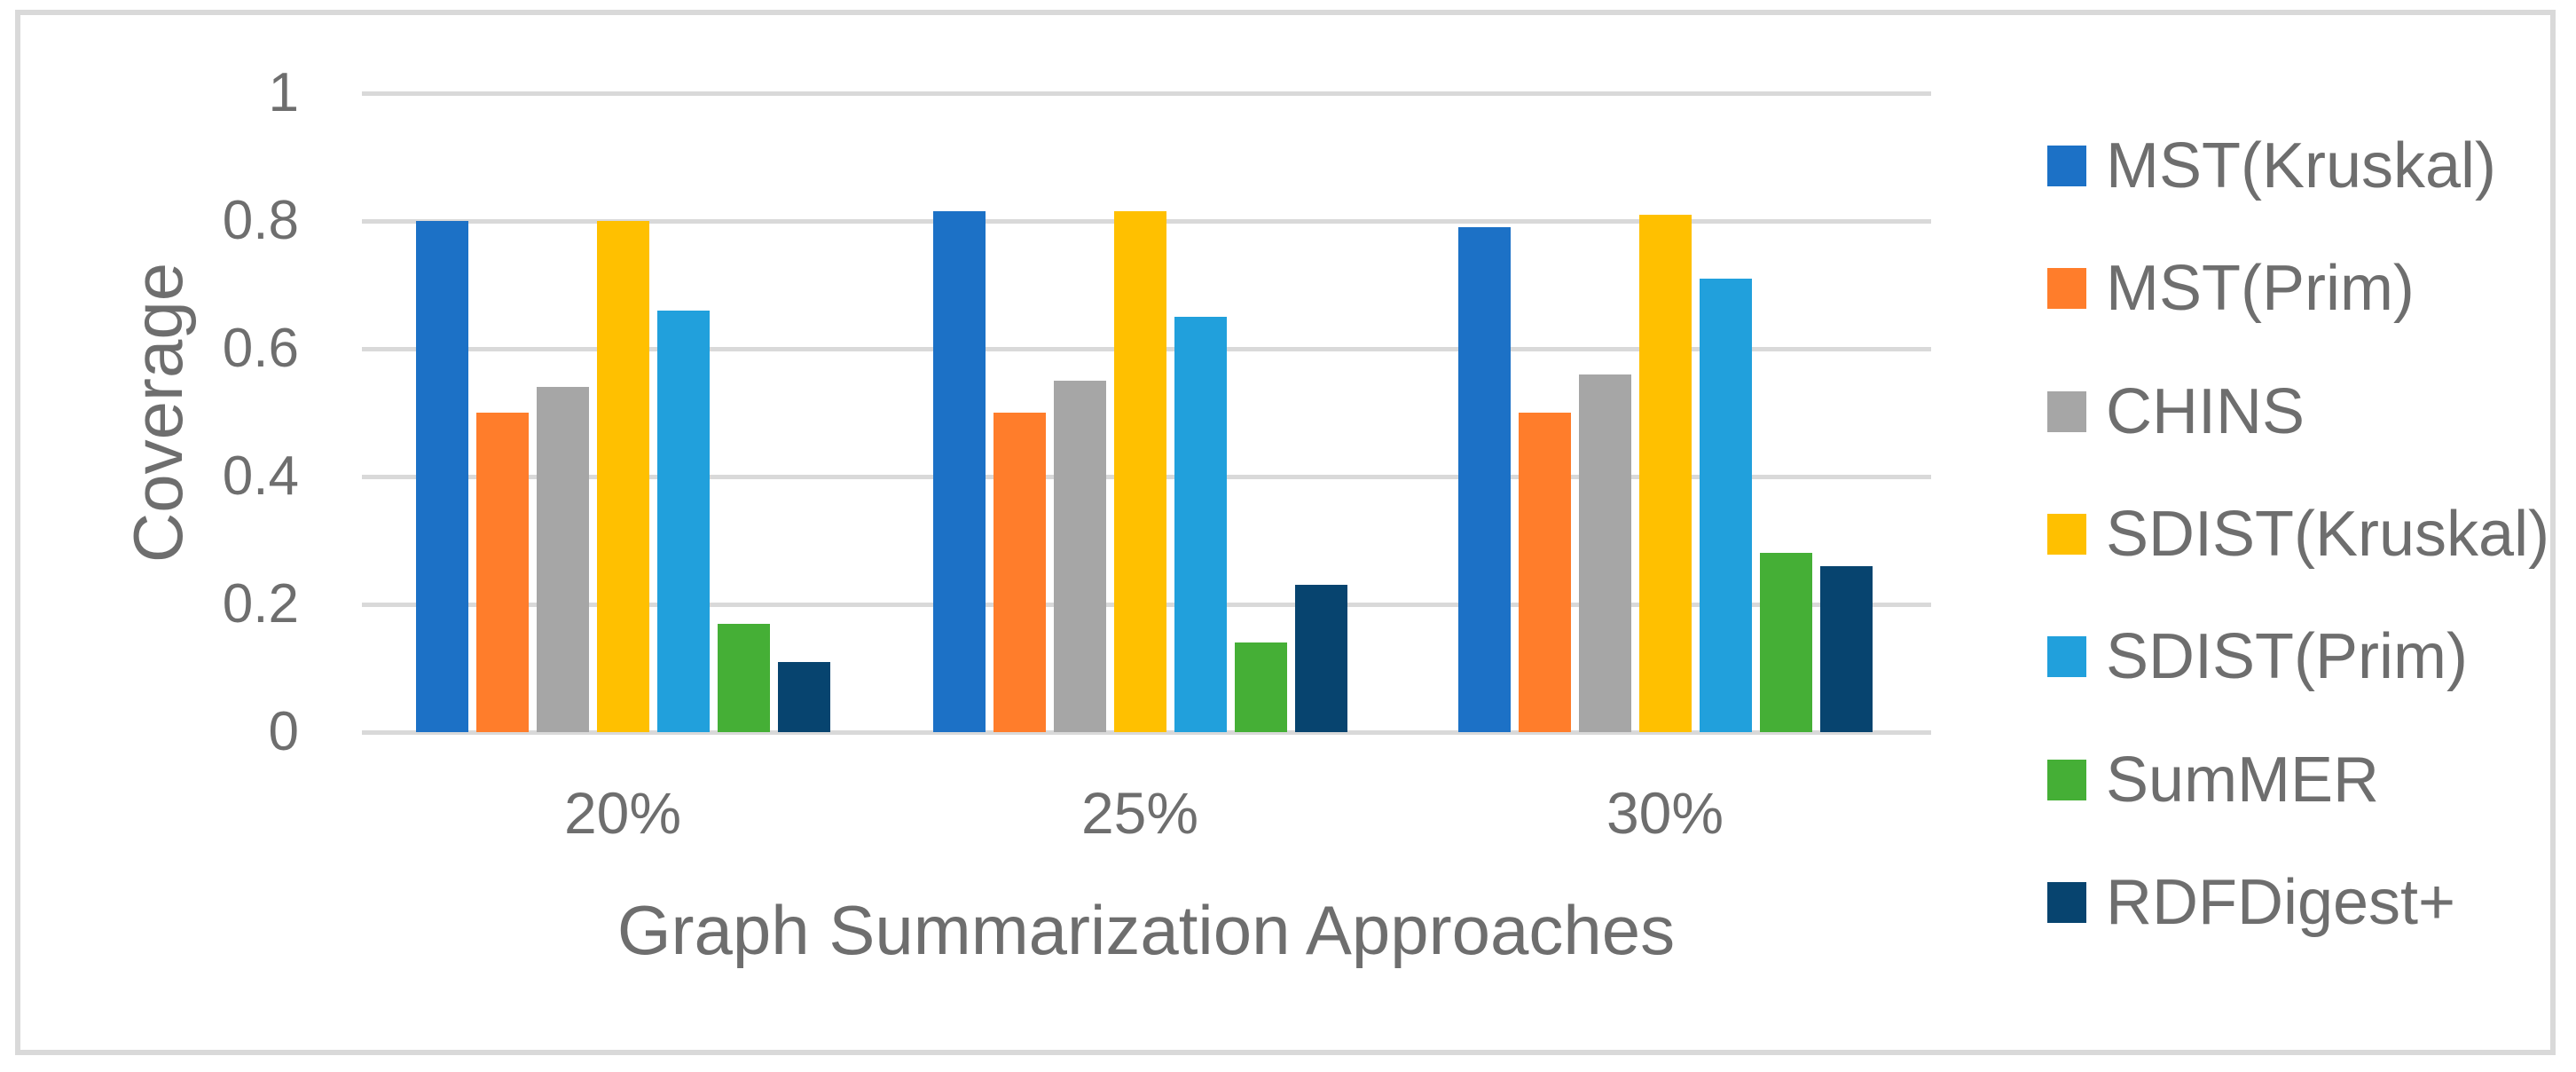  What do you see at coordinates (959, 471) in the screenshot?
I see `bar-MST(Kruskal)-25%` at bounding box center [959, 471].